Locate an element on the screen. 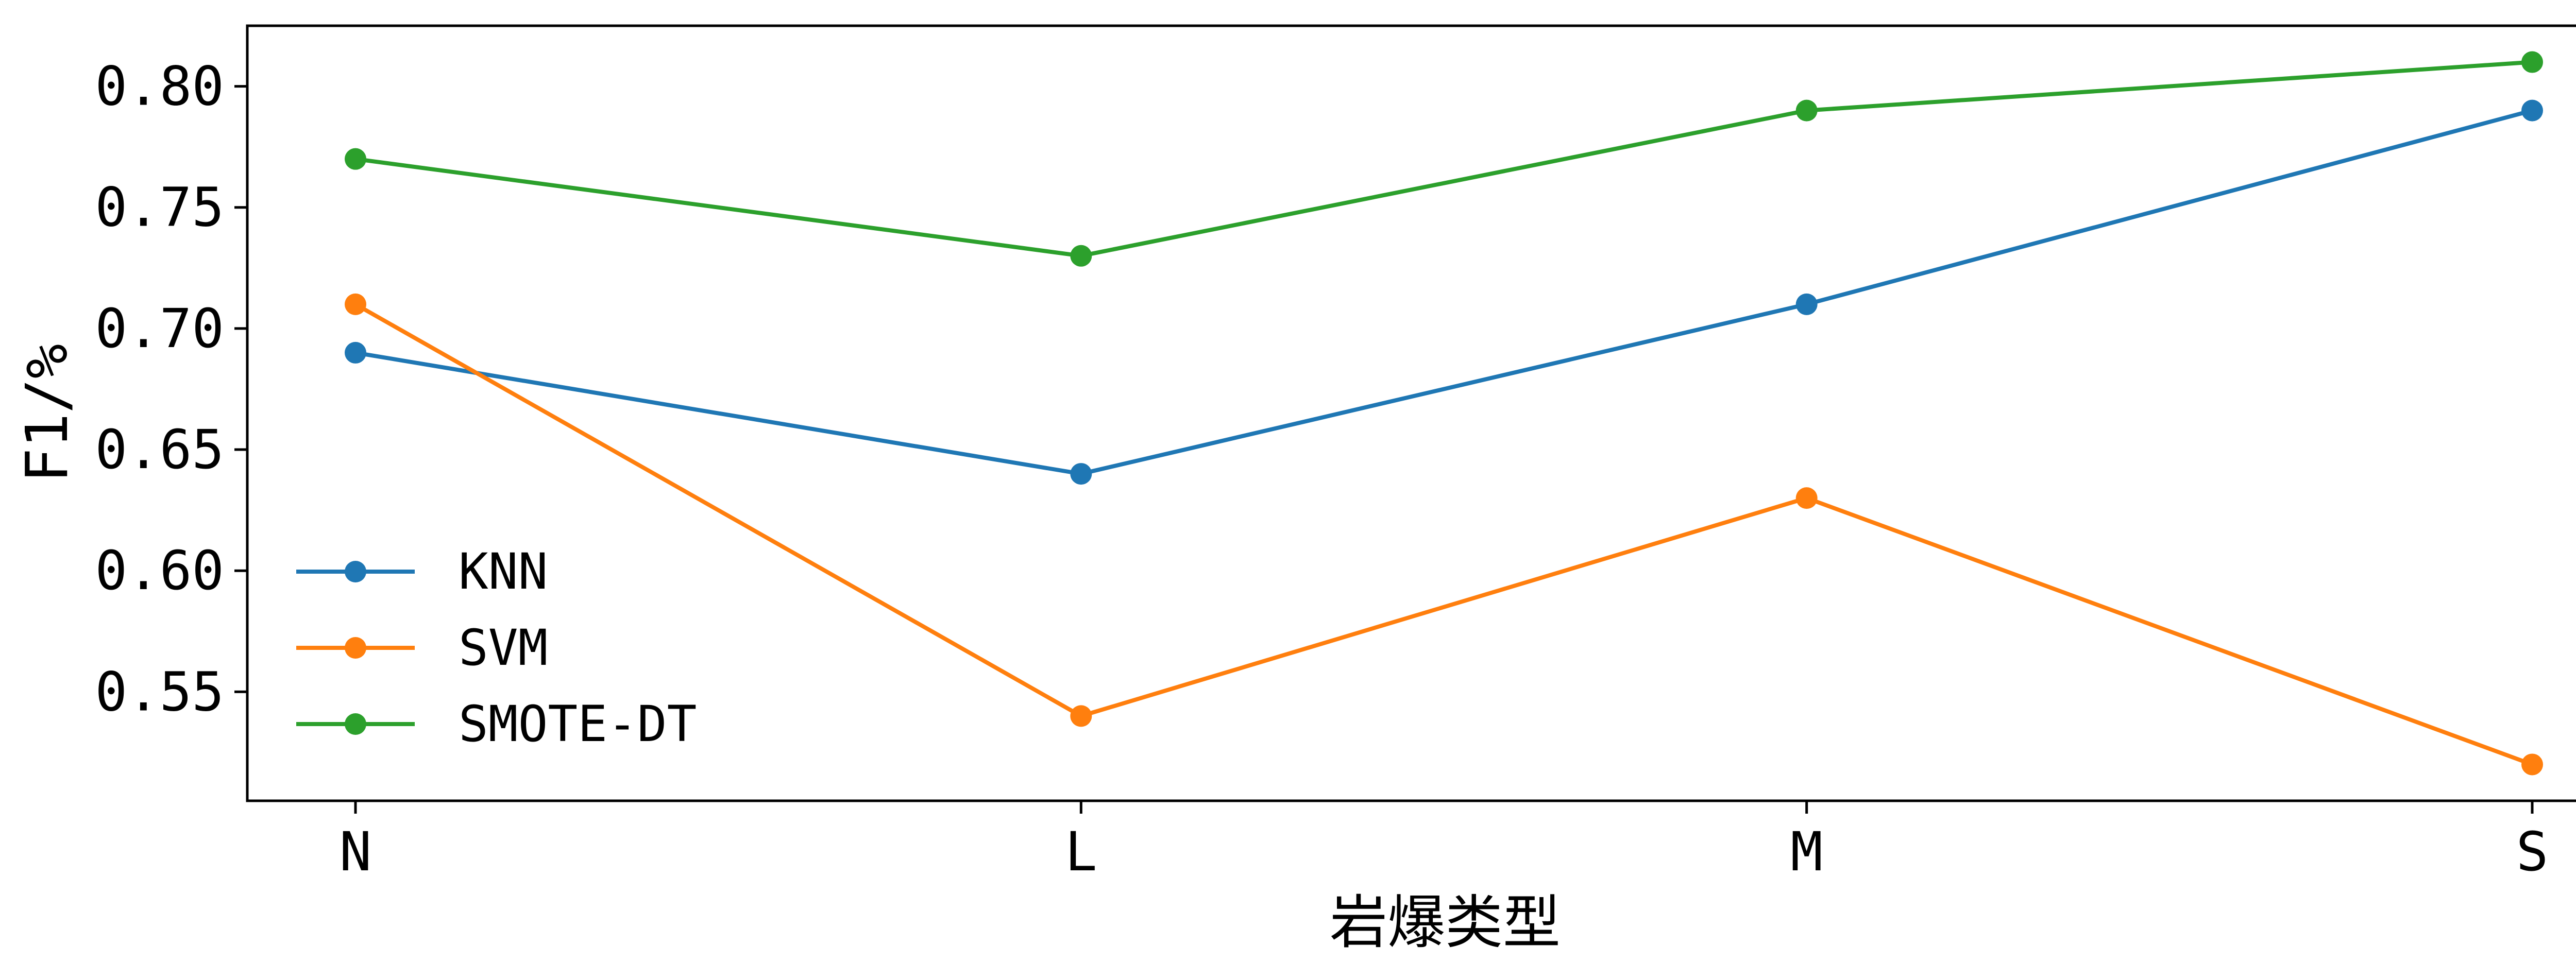 The width and height of the screenshot is (2576, 980). legend-item: KNN is located at coordinates (422, 572).